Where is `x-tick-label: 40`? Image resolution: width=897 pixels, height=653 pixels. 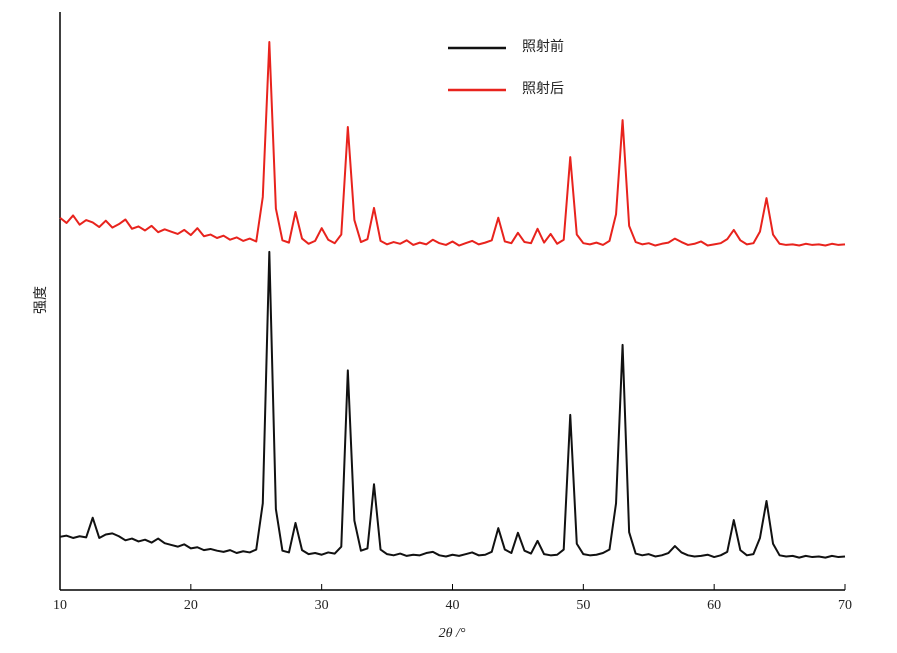
x-tick-label: 40 is located at coordinates (453, 605).